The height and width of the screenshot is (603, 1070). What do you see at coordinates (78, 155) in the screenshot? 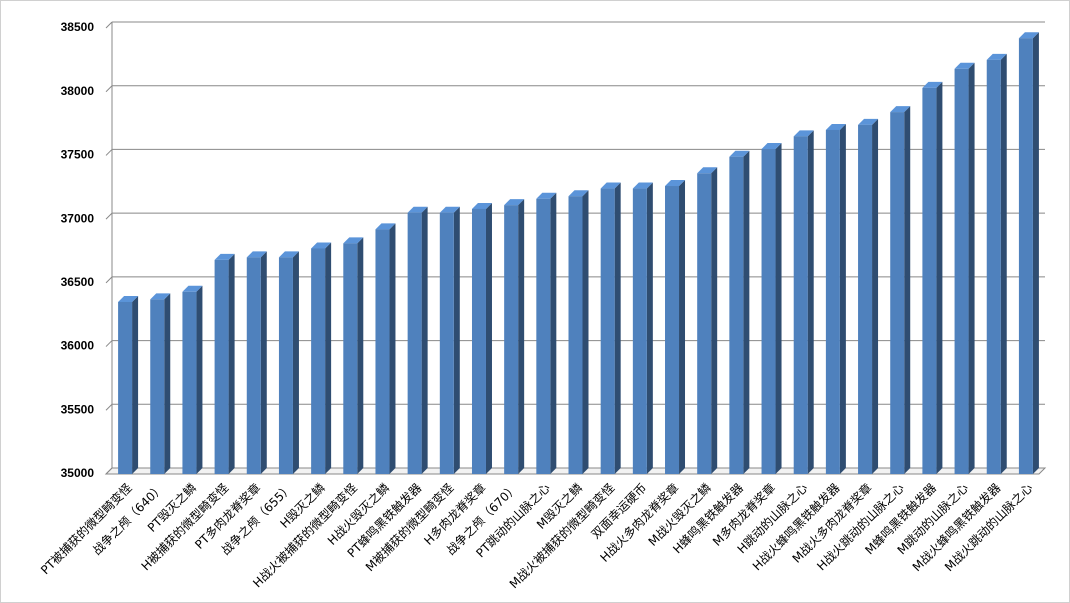
I see `y-tick-label: 37500` at bounding box center [78, 155].